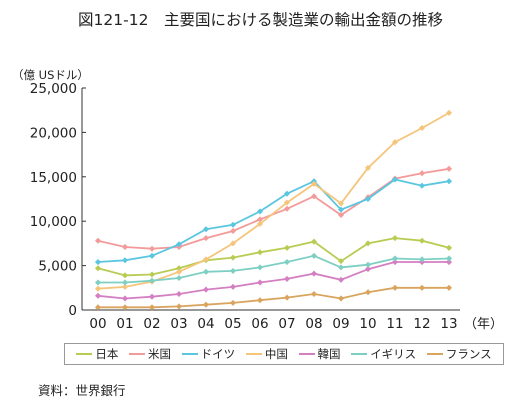  What do you see at coordinates (484, 324) in the screenshot?
I see `x-axis-unit-label: （年）` at bounding box center [484, 324].